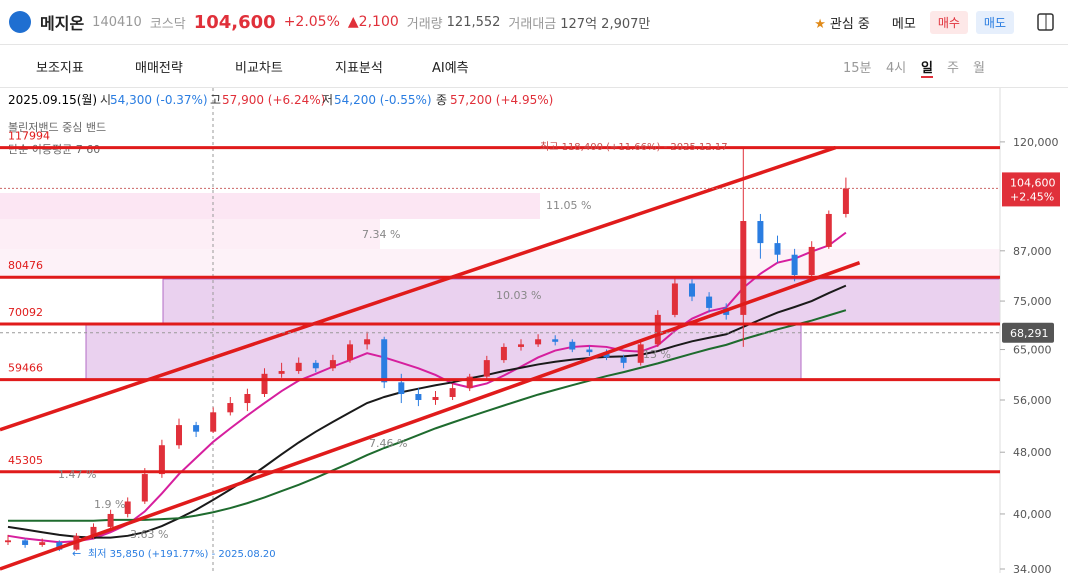 This screenshot has height=573, width=1068. What do you see at coordinates (383, 100) in the screenshot?
I see `info-value: 54,200 (-0.55%)` at bounding box center [383, 100].